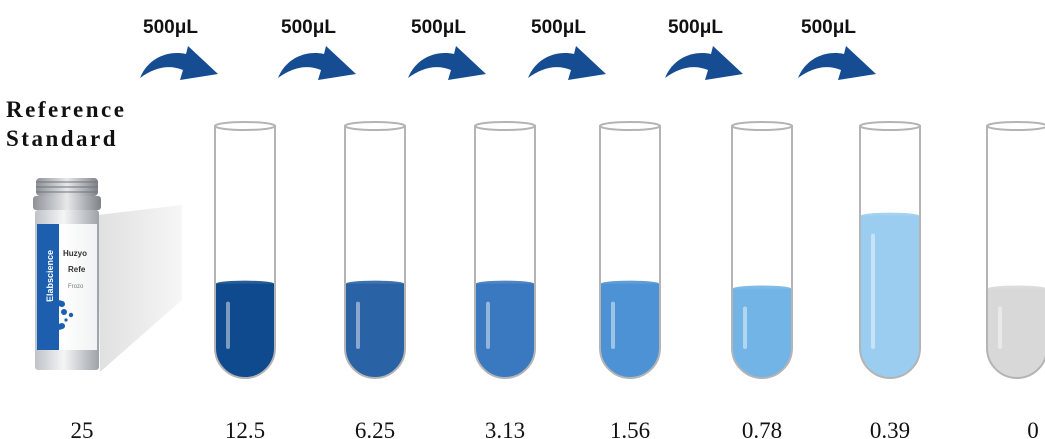 Image resolution: width=1045 pixels, height=439 pixels. I want to click on reference-bottle-icon: Elabscience Huzyo Refe Frozo, so click(107, 275).